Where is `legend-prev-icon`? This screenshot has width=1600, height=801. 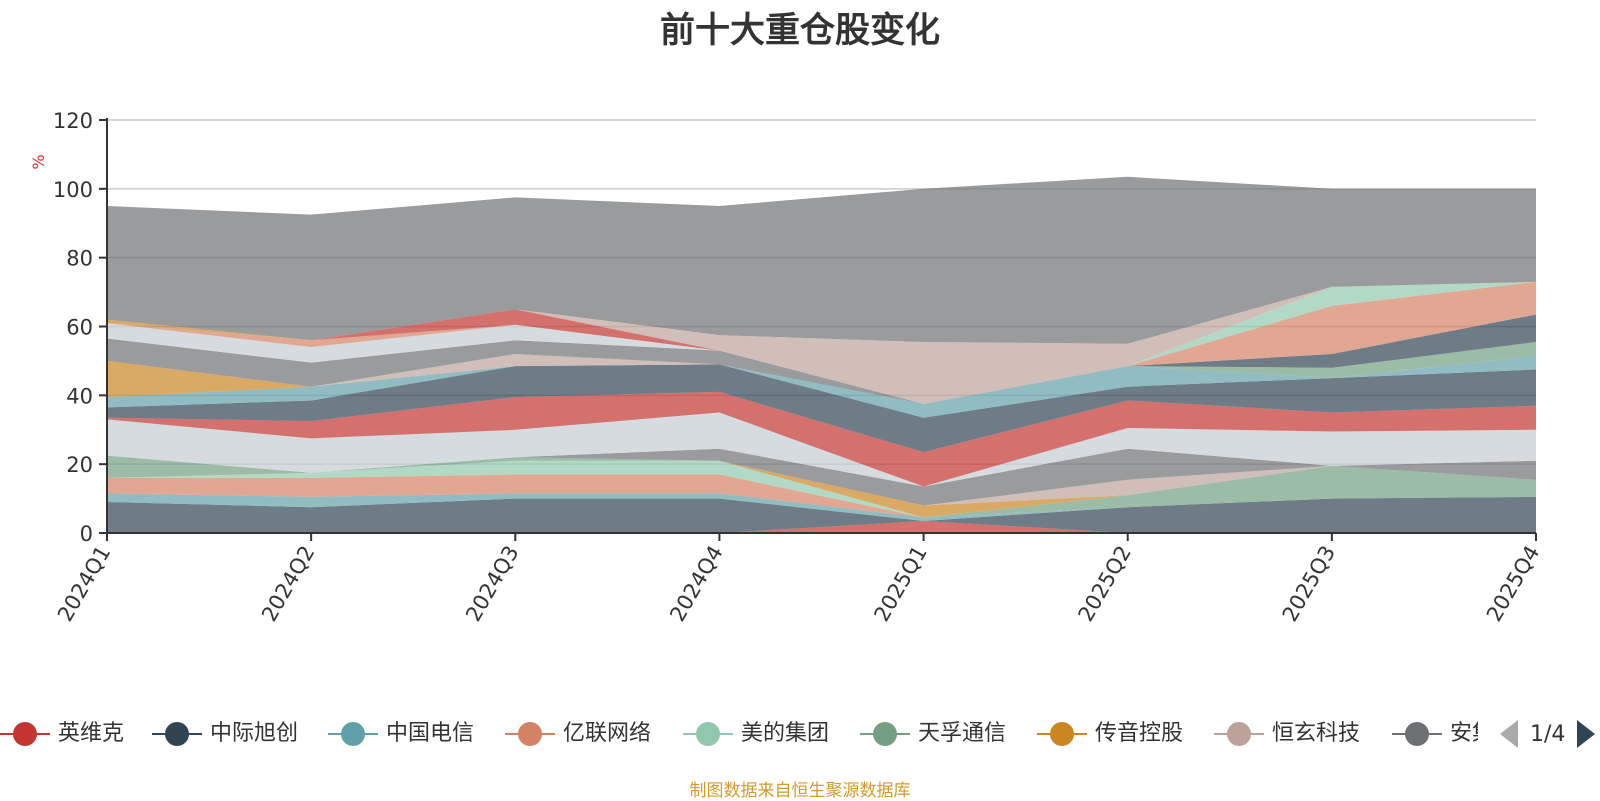 legend-prev-icon is located at coordinates (1509, 734).